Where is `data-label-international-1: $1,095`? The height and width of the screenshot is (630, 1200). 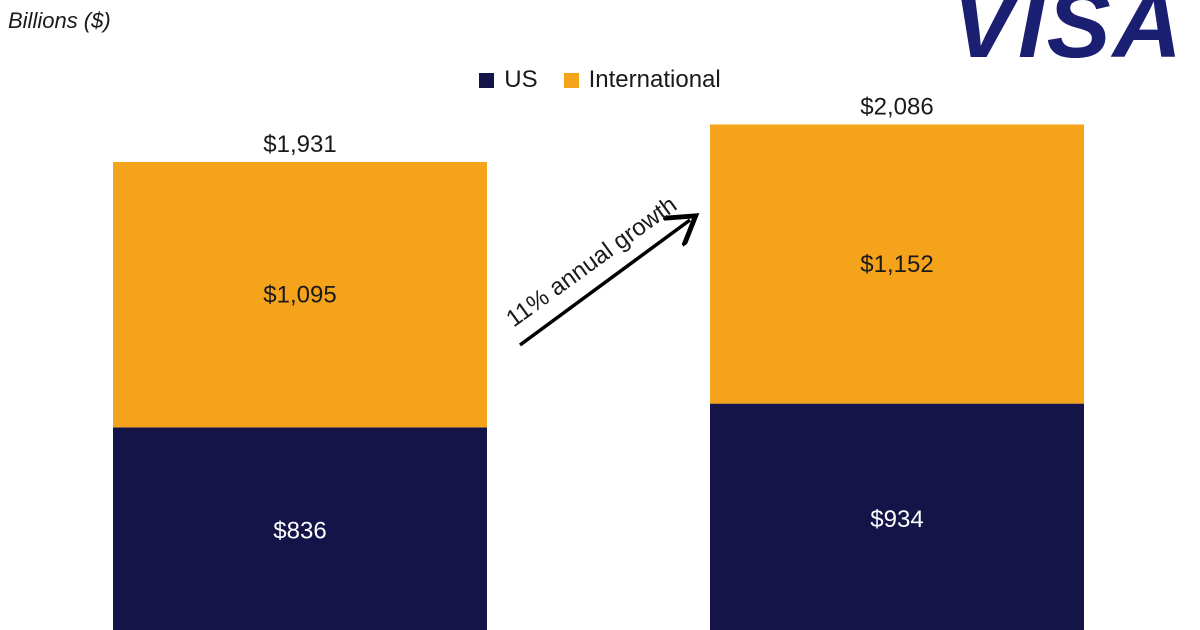 data-label-international-1: $1,095 is located at coordinates (299, 295).